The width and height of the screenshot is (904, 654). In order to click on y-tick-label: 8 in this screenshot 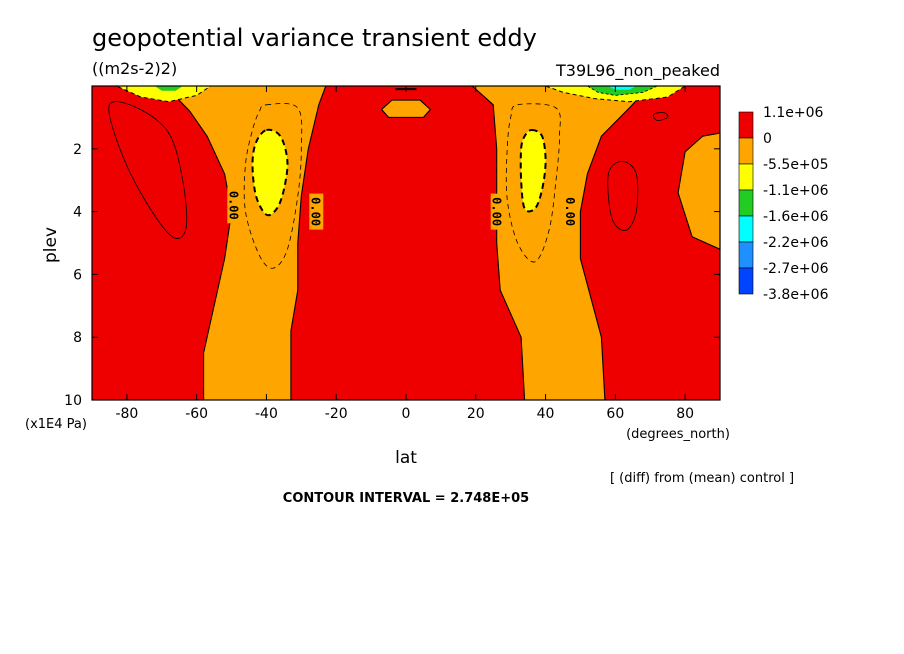, I will do `click(77, 338)`.